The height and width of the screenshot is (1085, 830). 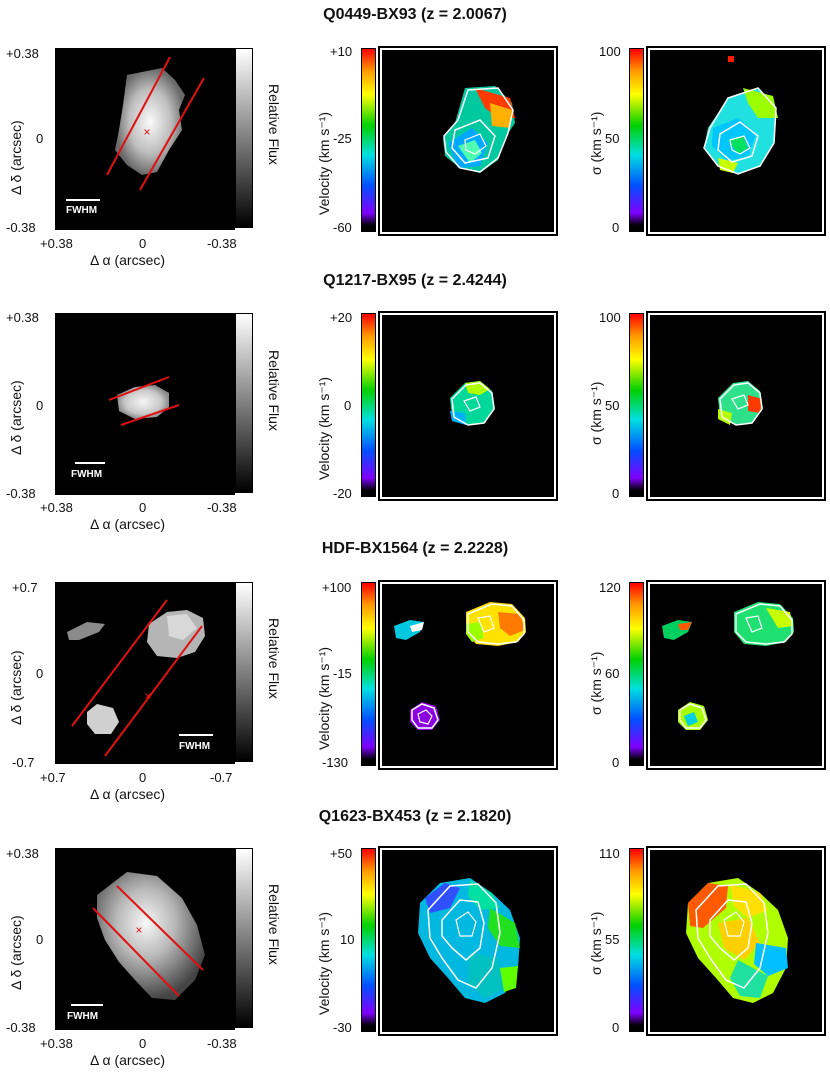 I want to click on sigma-tick-mid: 60, so click(x=612, y=673).